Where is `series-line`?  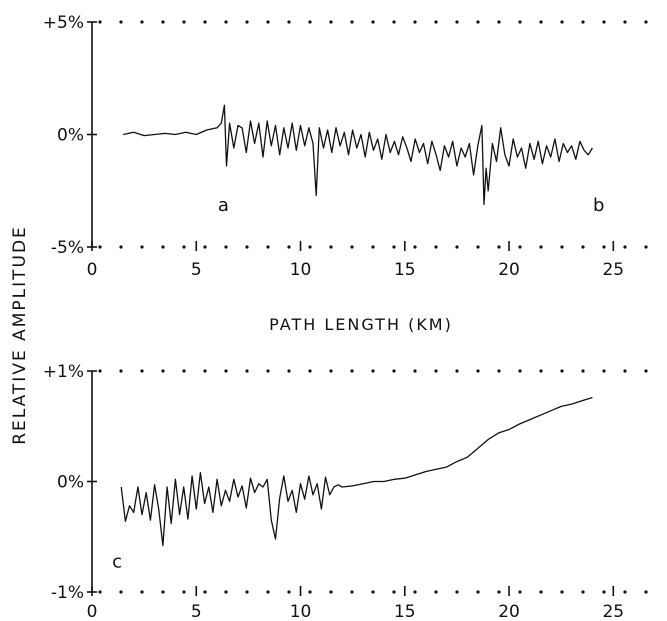
series-line is located at coordinates (358, 154).